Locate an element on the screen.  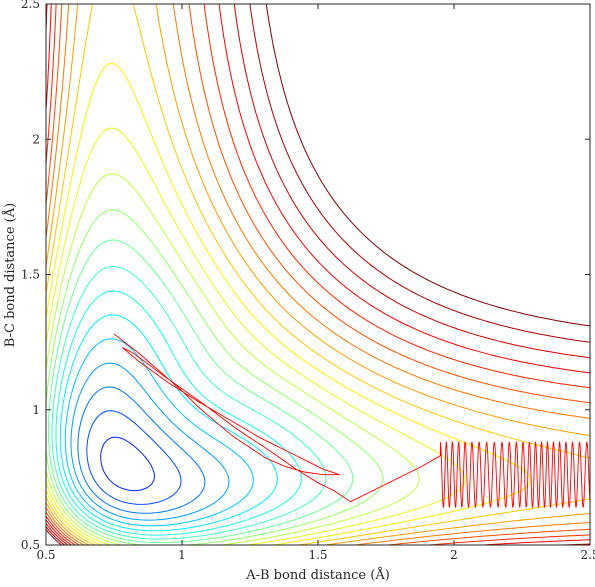
x-tick-label: 1 is located at coordinates (182, 555).